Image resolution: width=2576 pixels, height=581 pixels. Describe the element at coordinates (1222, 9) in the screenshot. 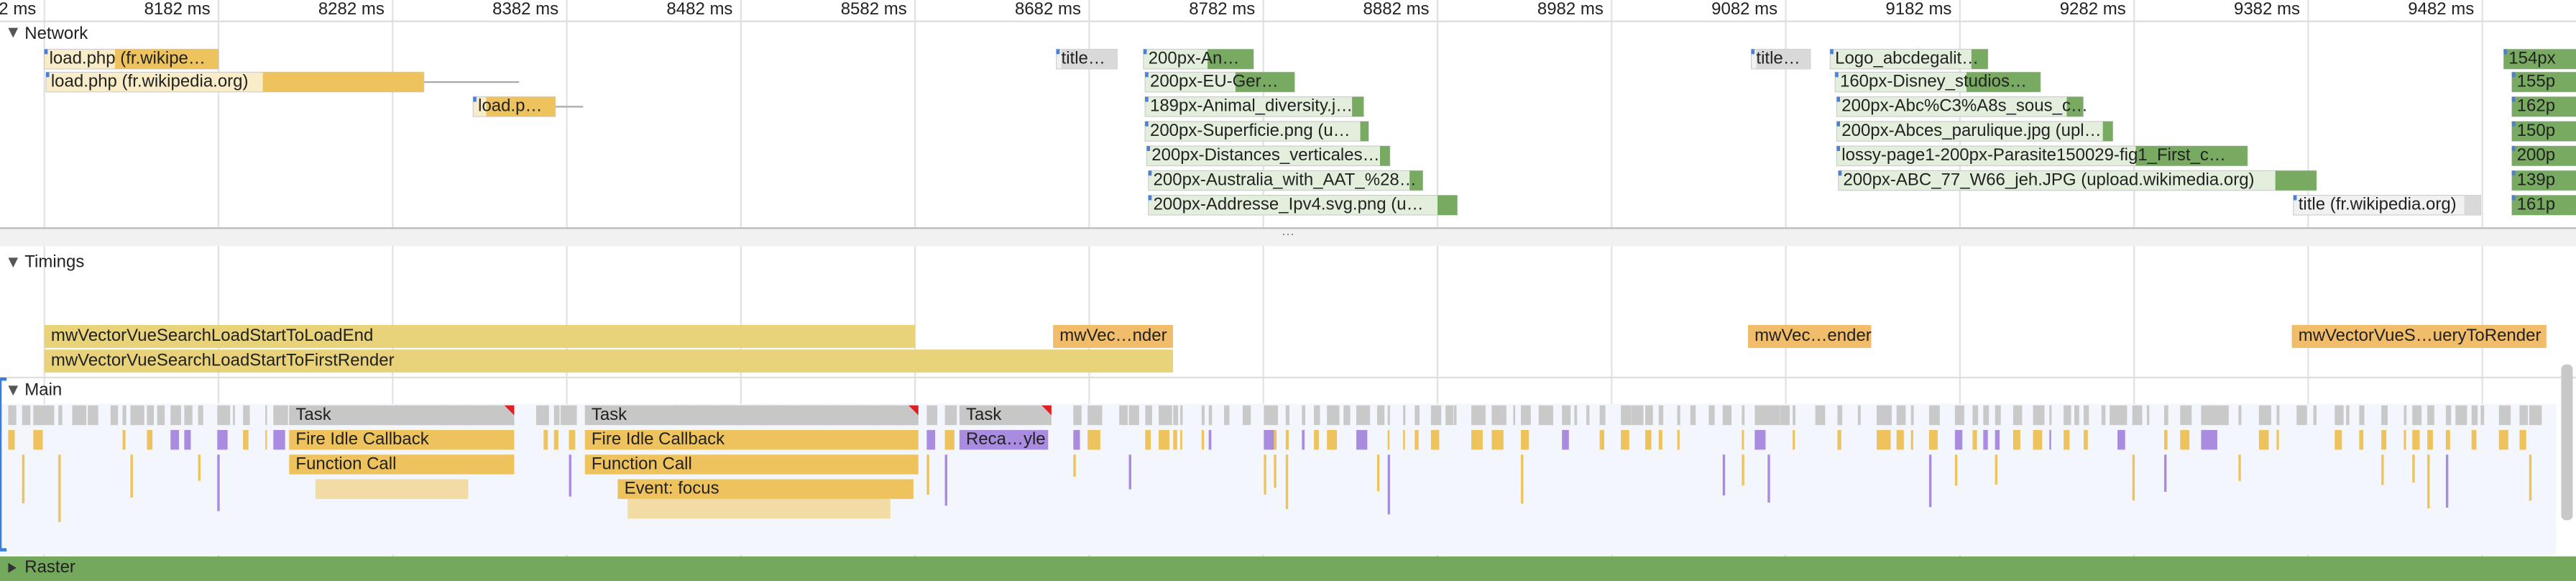

I see `ruler-label: 8782 ms` at that location.